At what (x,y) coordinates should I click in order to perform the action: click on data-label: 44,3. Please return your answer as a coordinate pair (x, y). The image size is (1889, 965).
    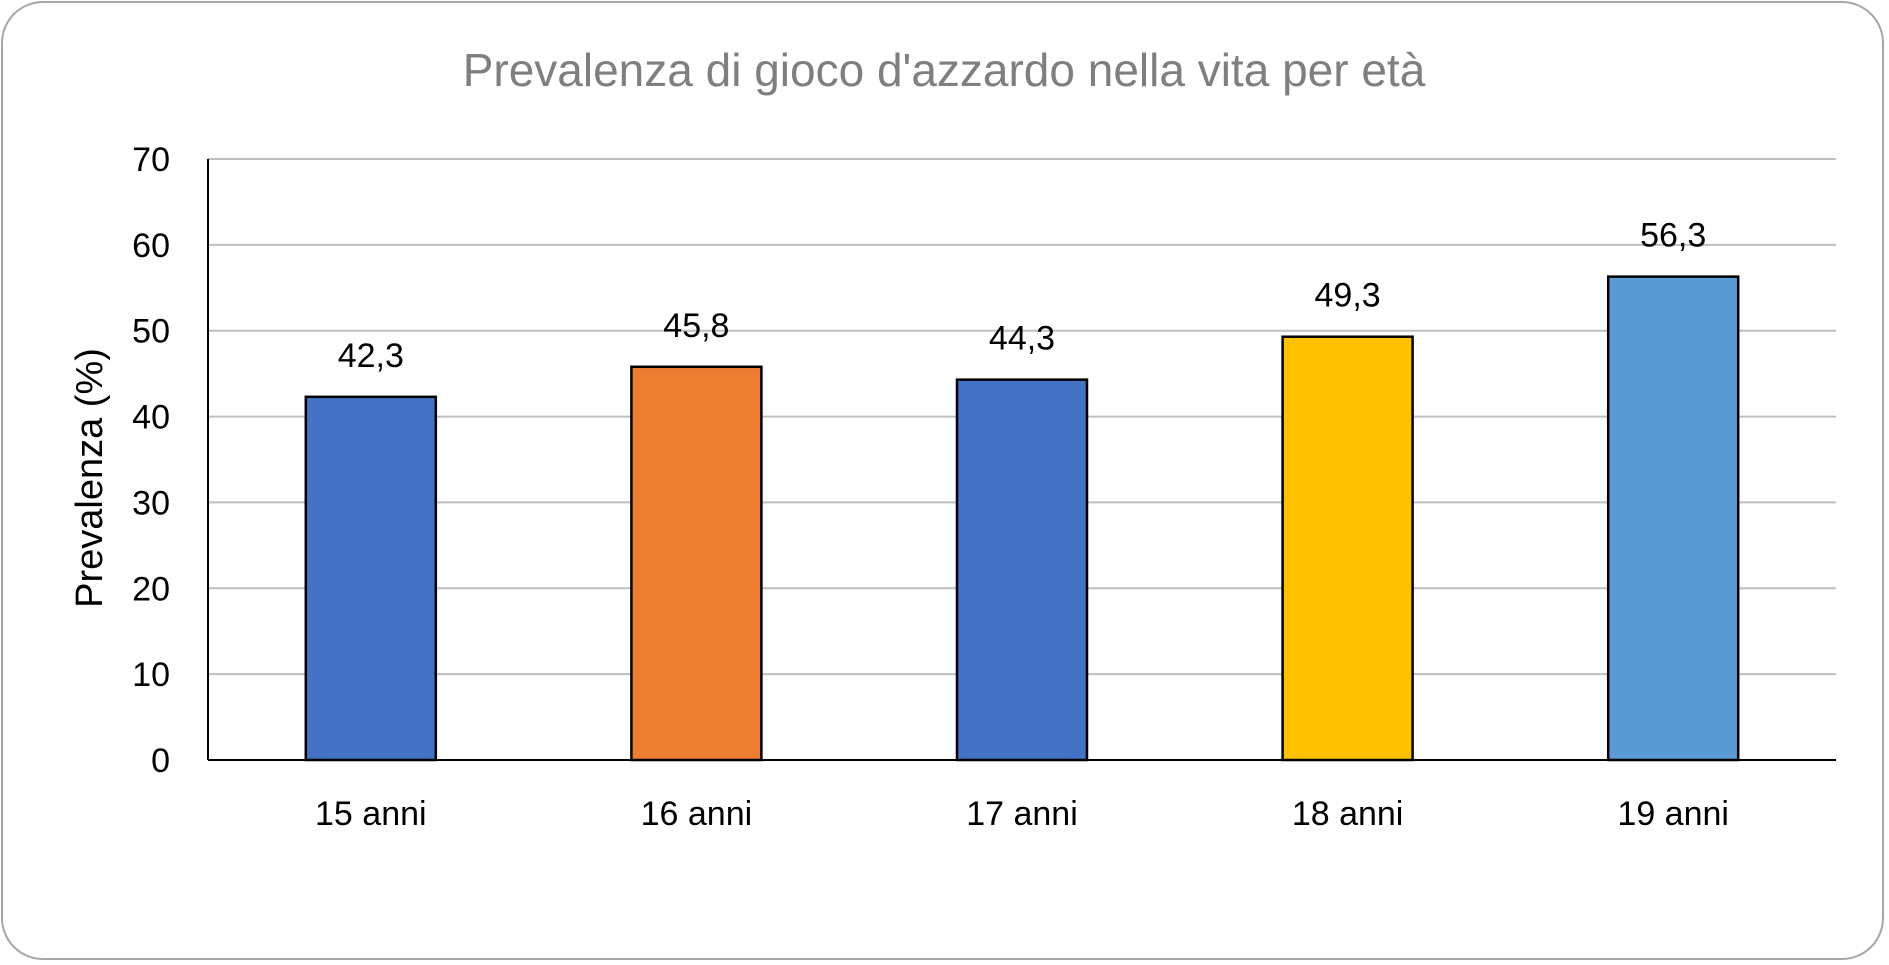
    Looking at the image, I should click on (1022, 339).